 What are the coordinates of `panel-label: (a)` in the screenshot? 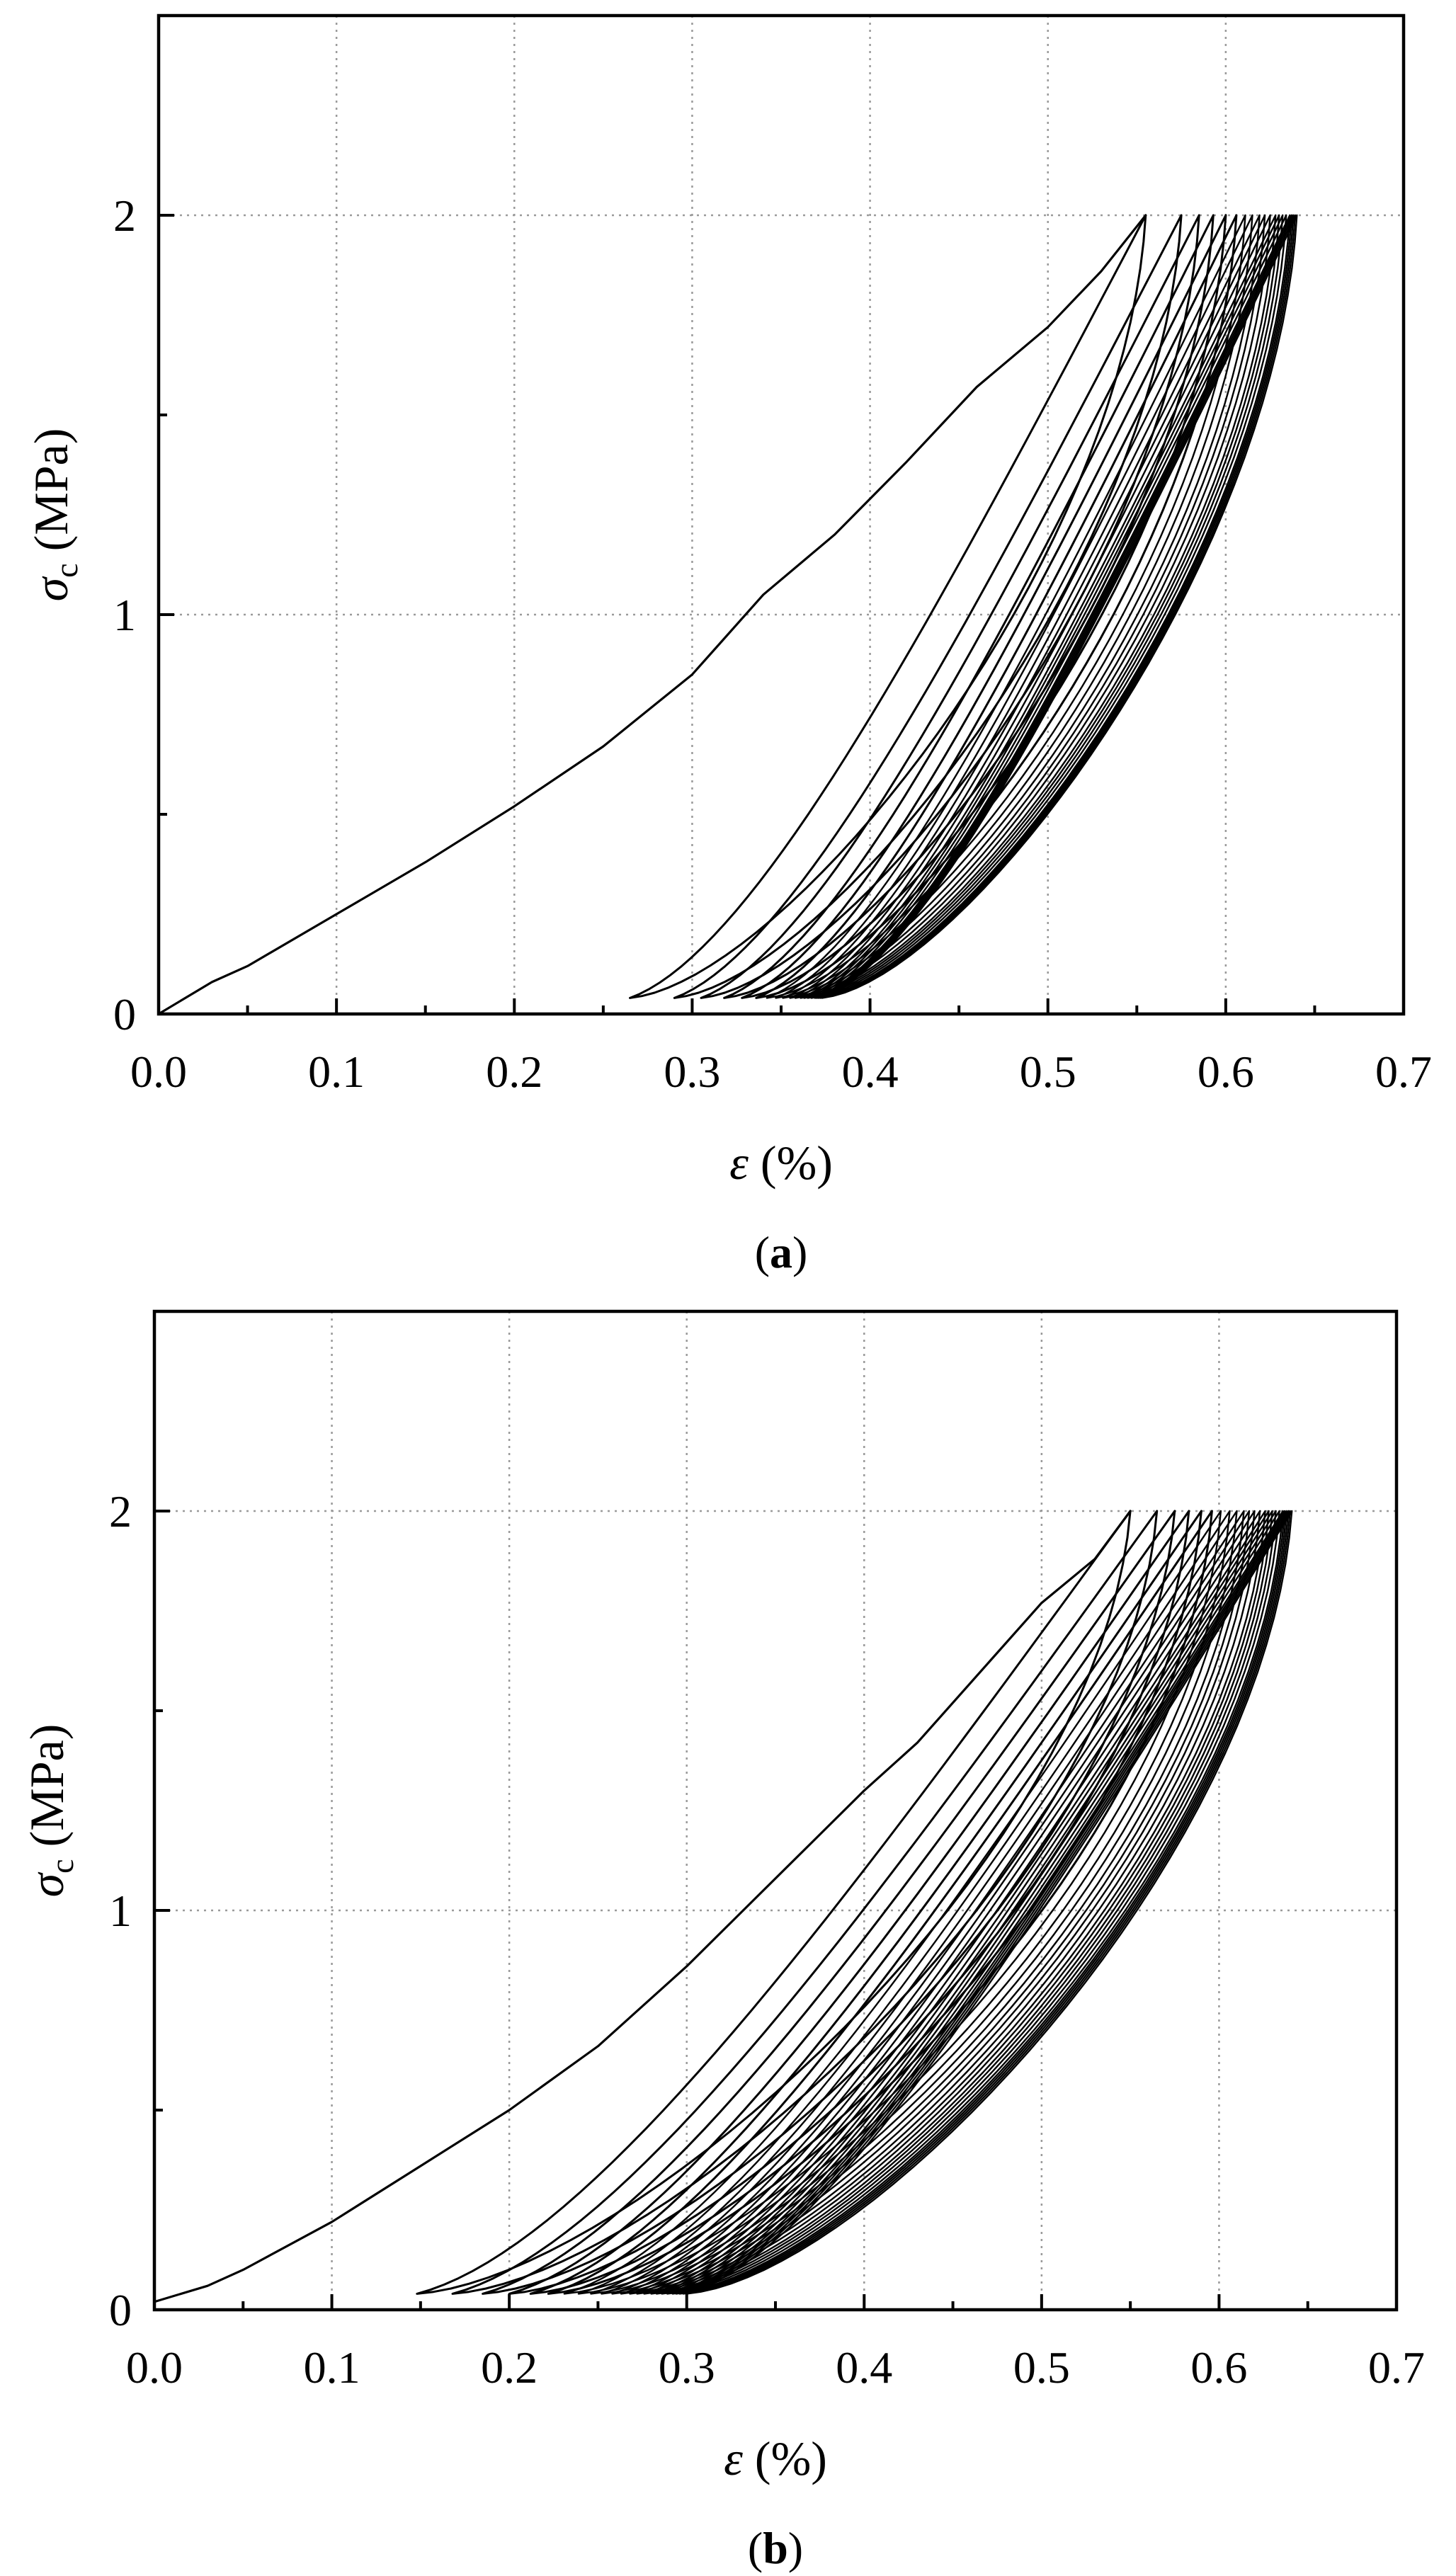 It's located at (781, 1252).